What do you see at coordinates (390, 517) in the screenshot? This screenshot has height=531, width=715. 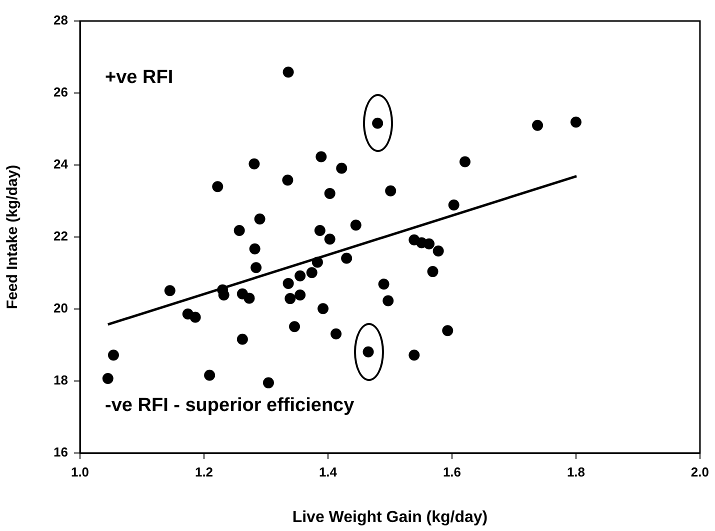 I see `x-axis-title: Live Weight Gain (kg/day)` at bounding box center [390, 517].